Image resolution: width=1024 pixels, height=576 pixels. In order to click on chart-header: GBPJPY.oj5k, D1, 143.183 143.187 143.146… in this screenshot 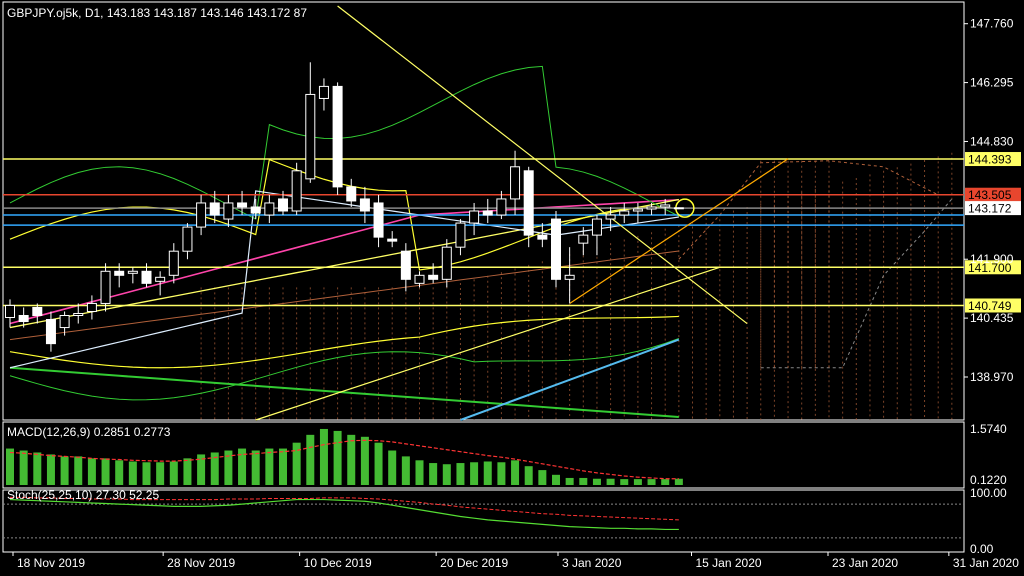, I will do `click(157, 13)`.